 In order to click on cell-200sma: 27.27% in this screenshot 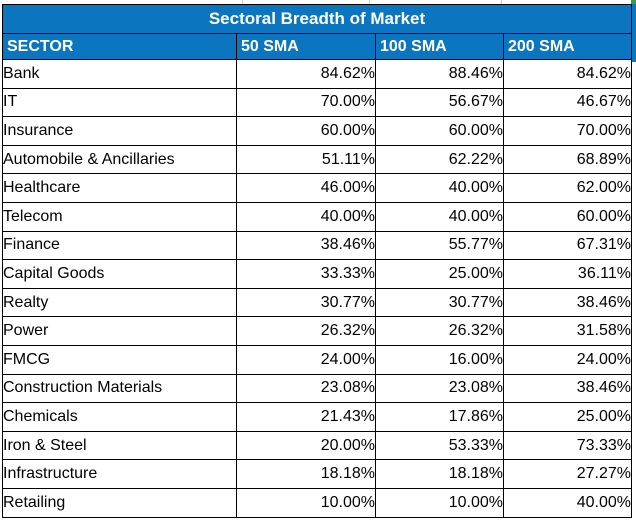, I will do `click(567, 474)`.